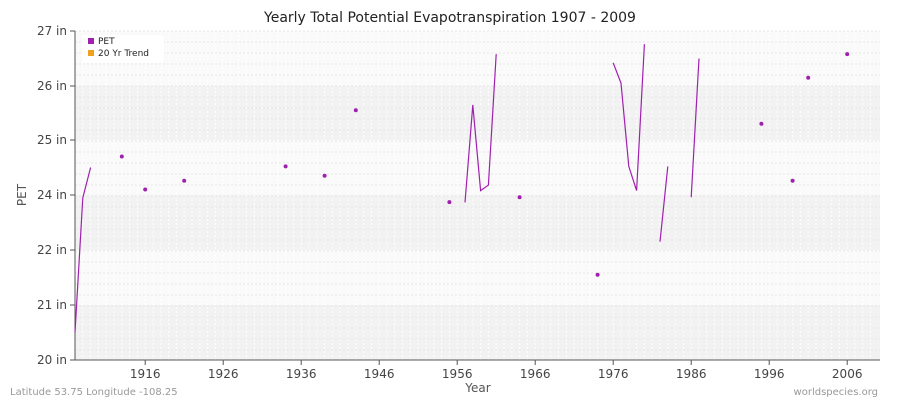 The image size is (900, 400). I want to click on y-tick-label: 24 in, so click(52, 195).